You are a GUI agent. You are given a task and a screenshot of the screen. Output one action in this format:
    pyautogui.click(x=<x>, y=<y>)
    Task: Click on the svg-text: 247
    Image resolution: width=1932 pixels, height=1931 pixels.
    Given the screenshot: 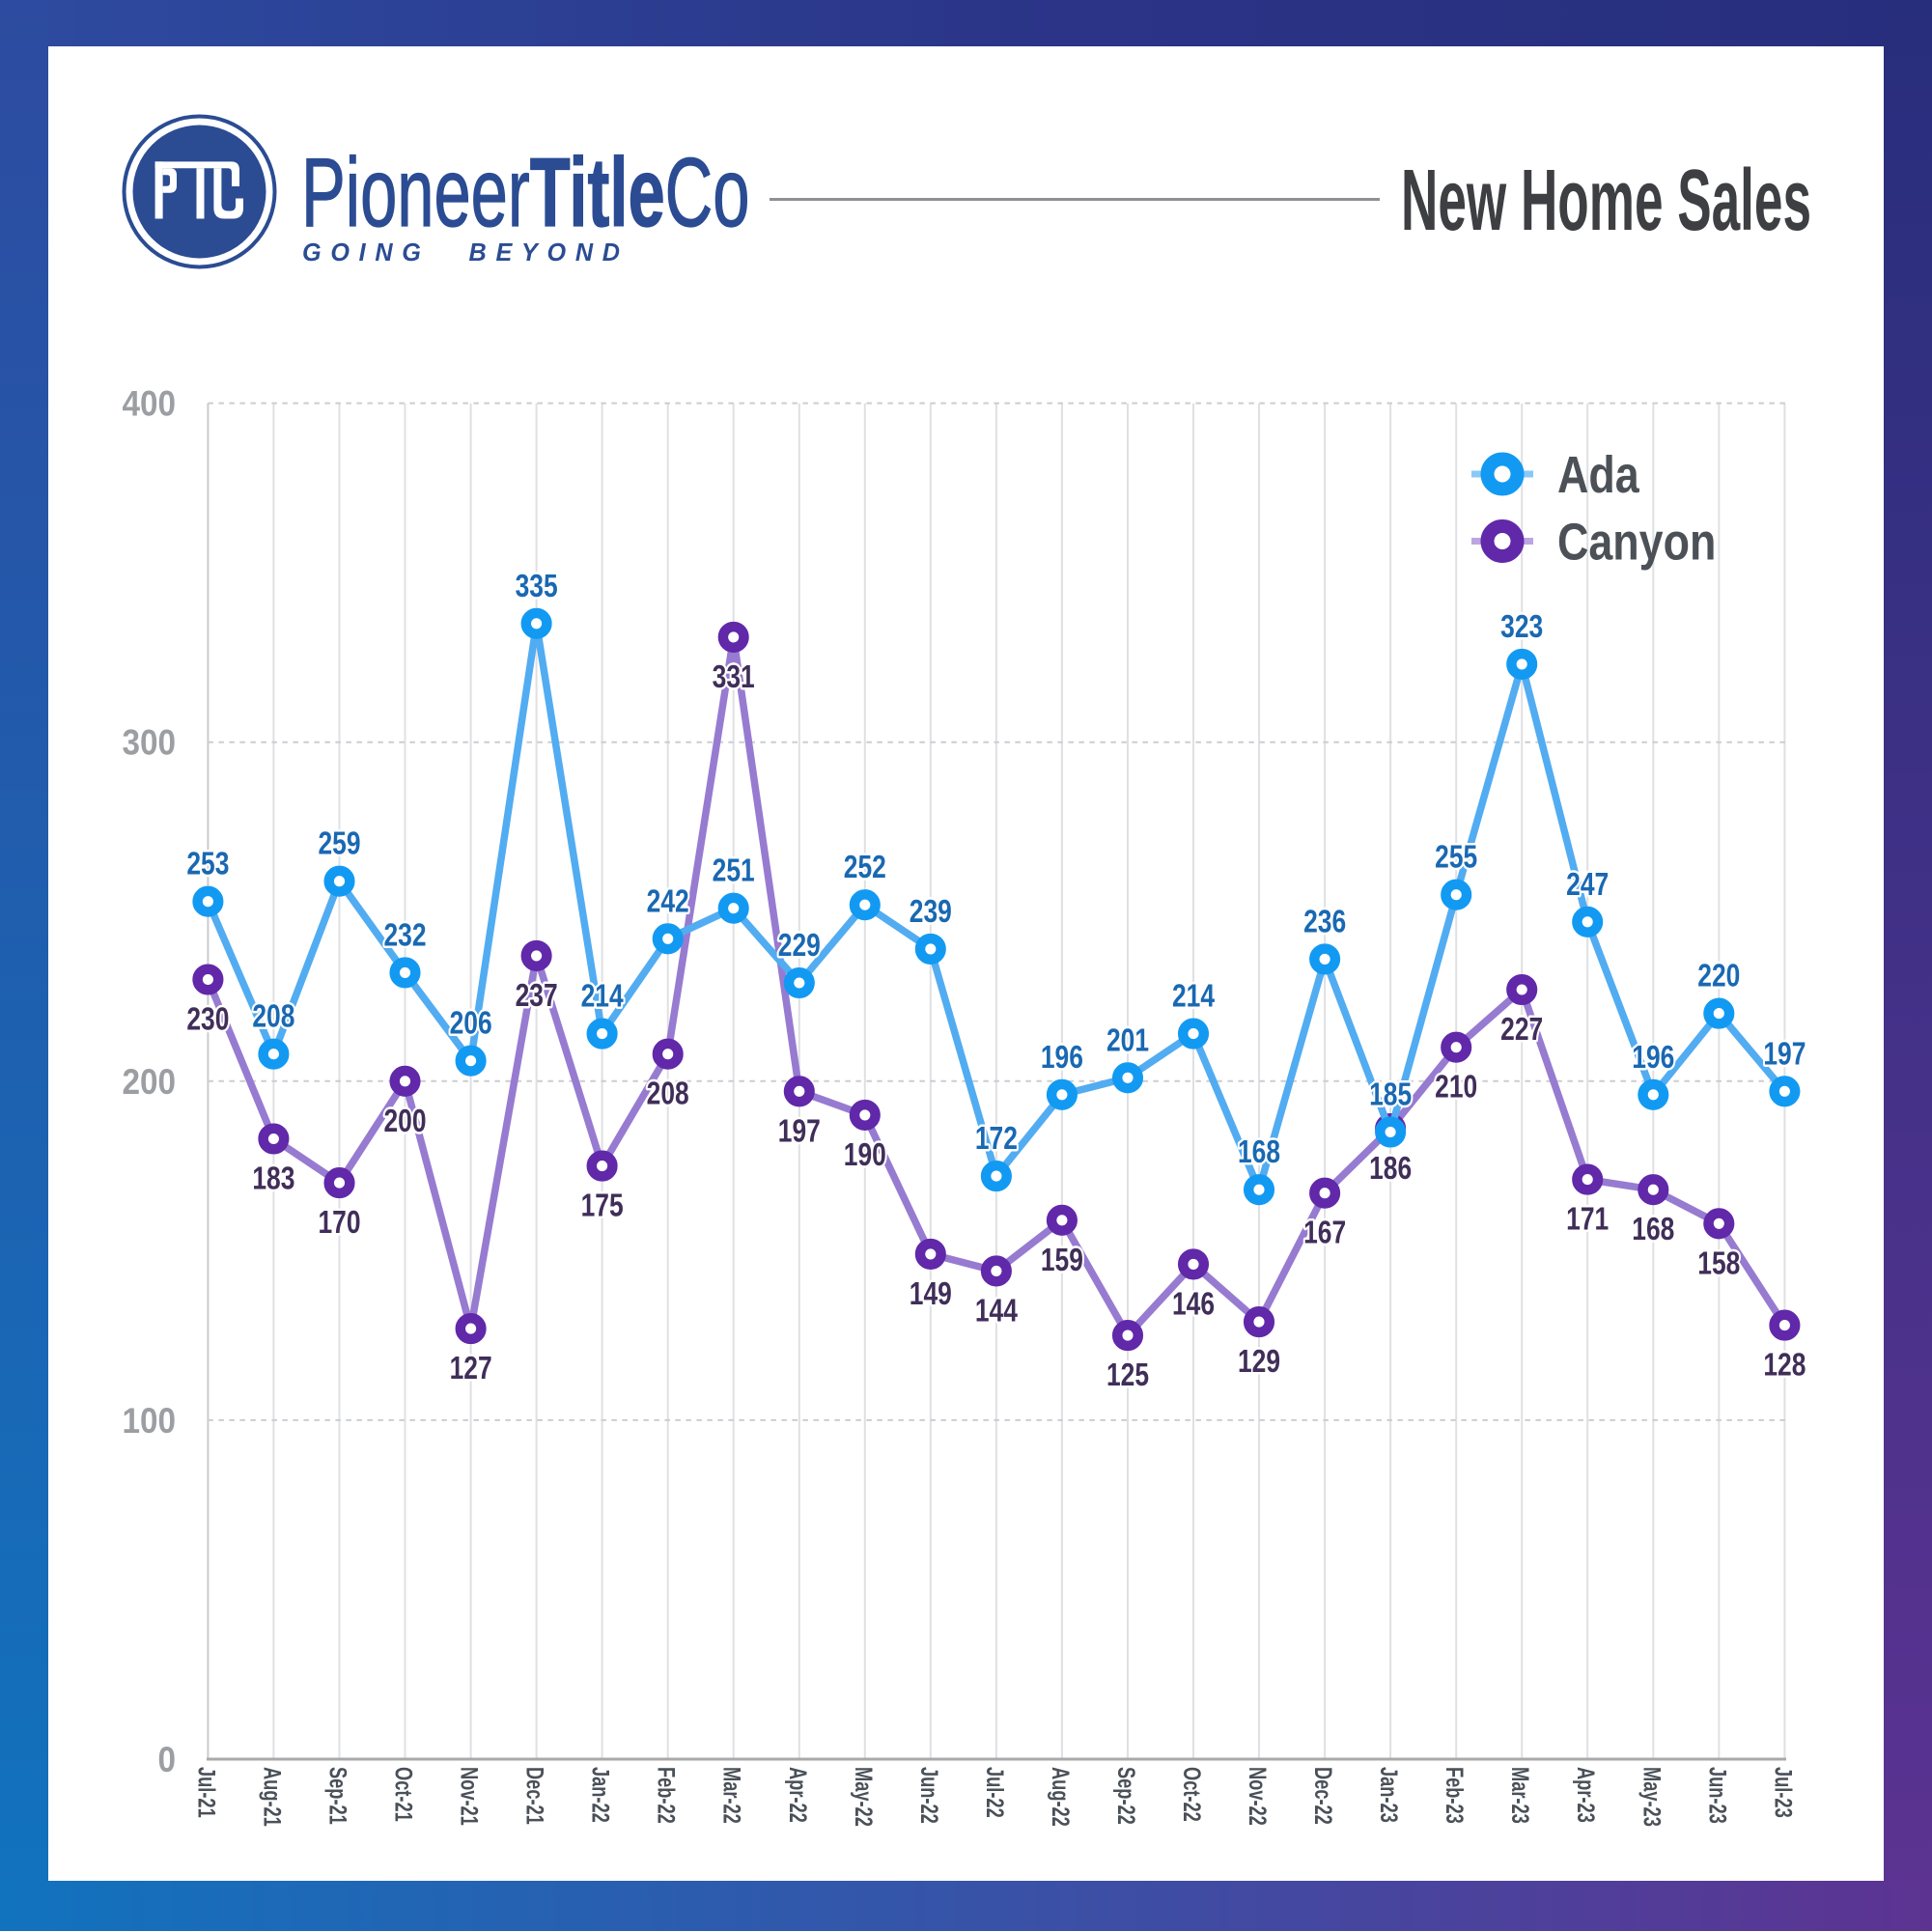 What is the action you would take?
    pyautogui.click(x=1588, y=884)
    